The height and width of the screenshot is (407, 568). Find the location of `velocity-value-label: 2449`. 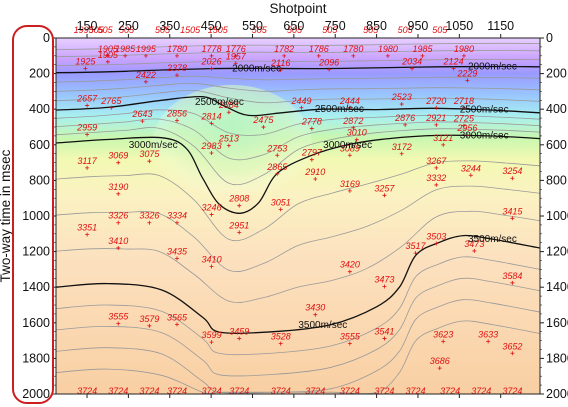

velocity-value-label: 2449 is located at coordinates (300, 101).